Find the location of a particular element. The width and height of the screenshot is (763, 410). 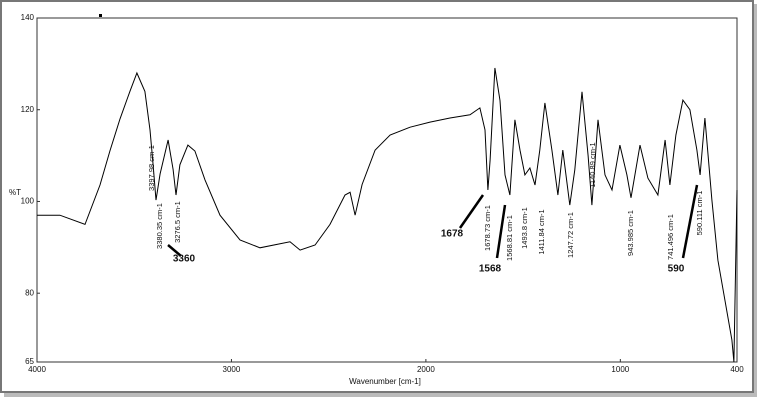

peak-label: 3397.98 cm-1 is located at coordinates (151, 168).